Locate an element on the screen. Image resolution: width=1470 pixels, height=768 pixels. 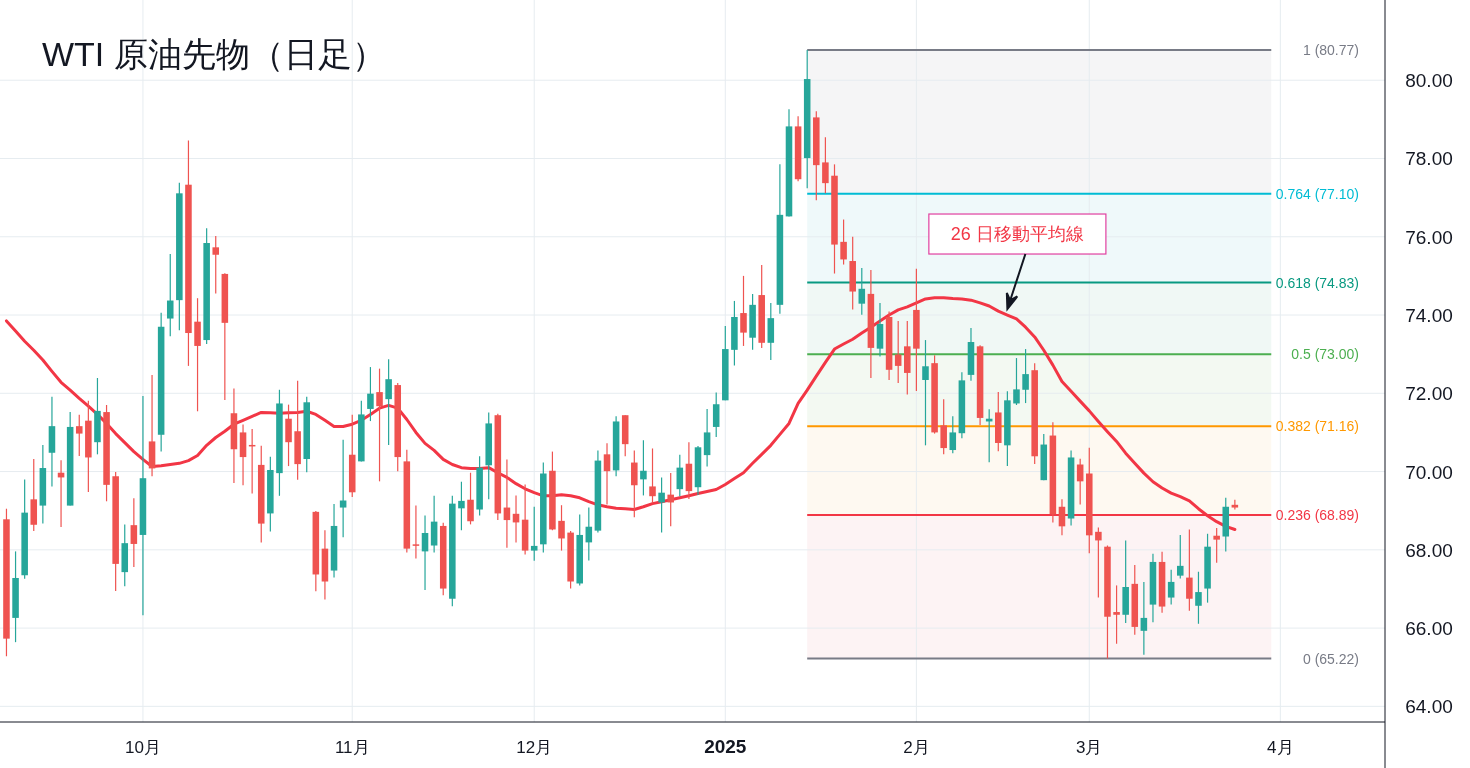
x-tick-label: 12月 is located at coordinates (534, 747).